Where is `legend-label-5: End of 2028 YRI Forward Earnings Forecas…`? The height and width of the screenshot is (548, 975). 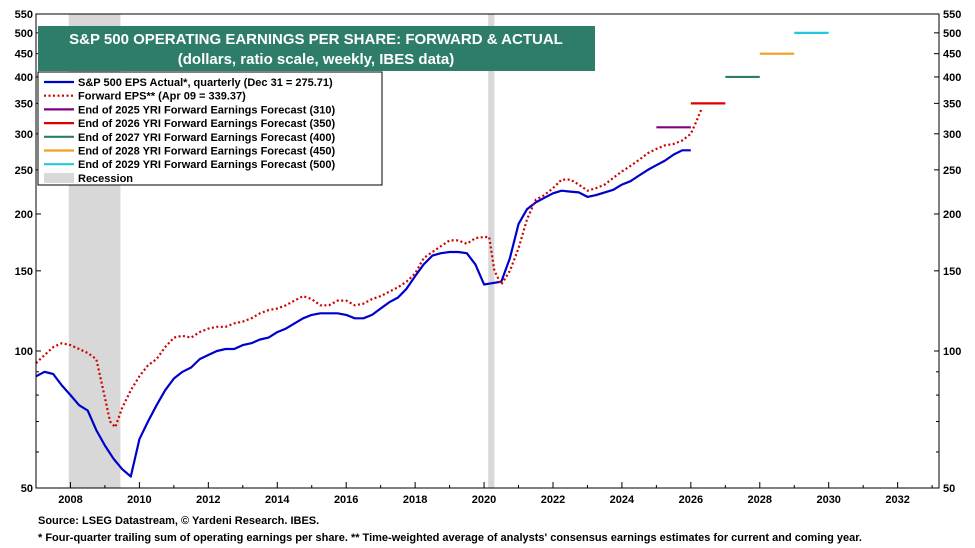 legend-label-5: End of 2028 YRI Forward Earnings Forecas… is located at coordinates (206, 152).